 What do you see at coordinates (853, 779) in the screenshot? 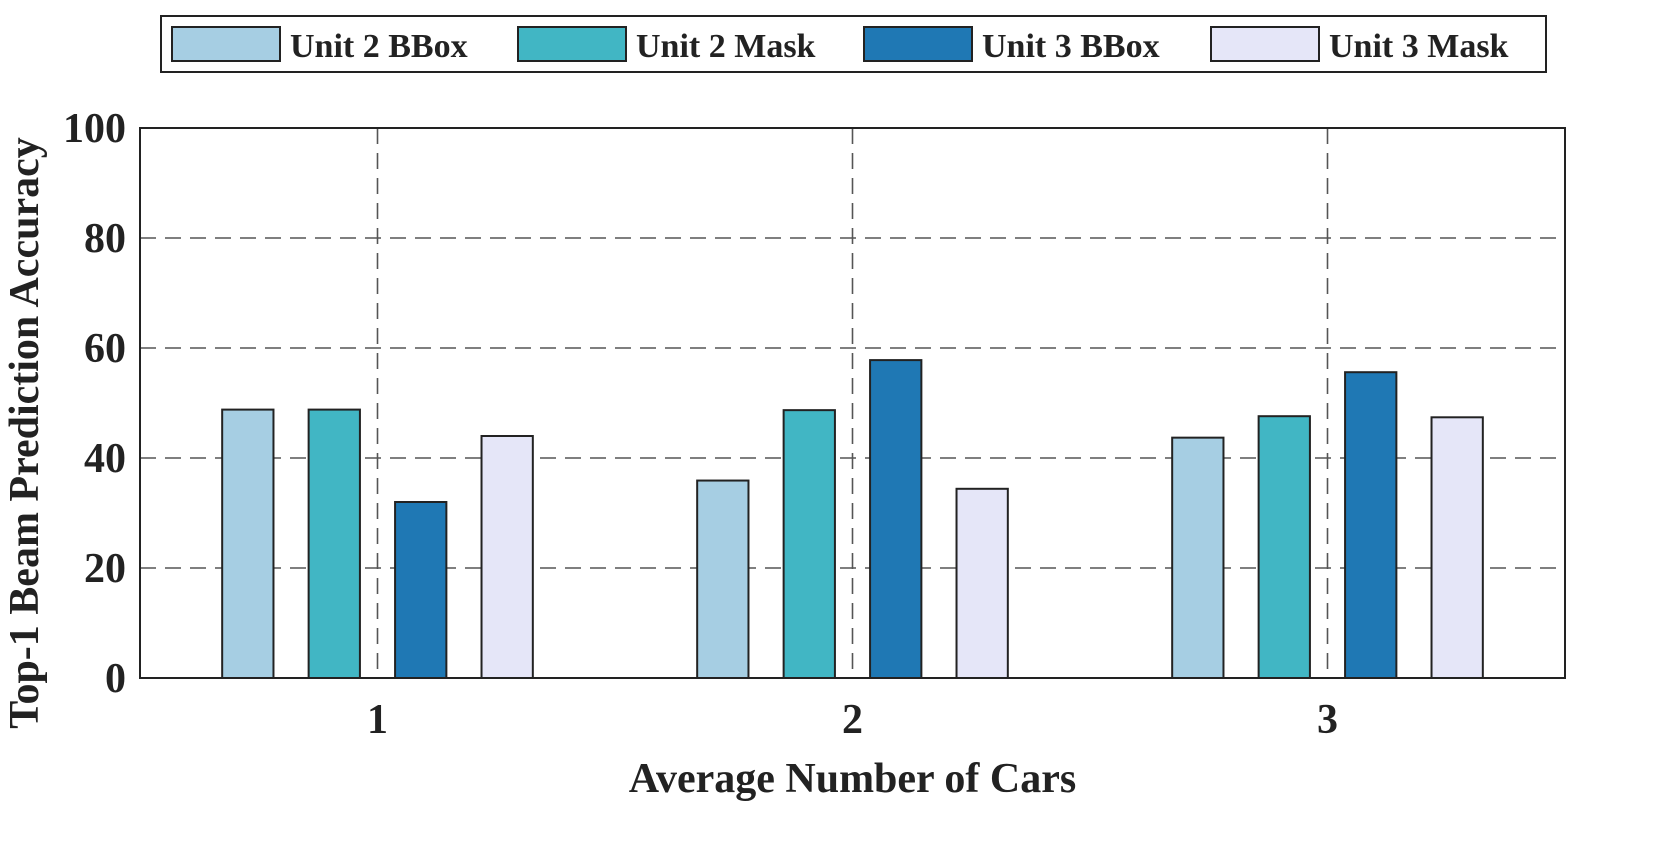
I see `x-axis-title: Average Number of Cars` at bounding box center [853, 779].